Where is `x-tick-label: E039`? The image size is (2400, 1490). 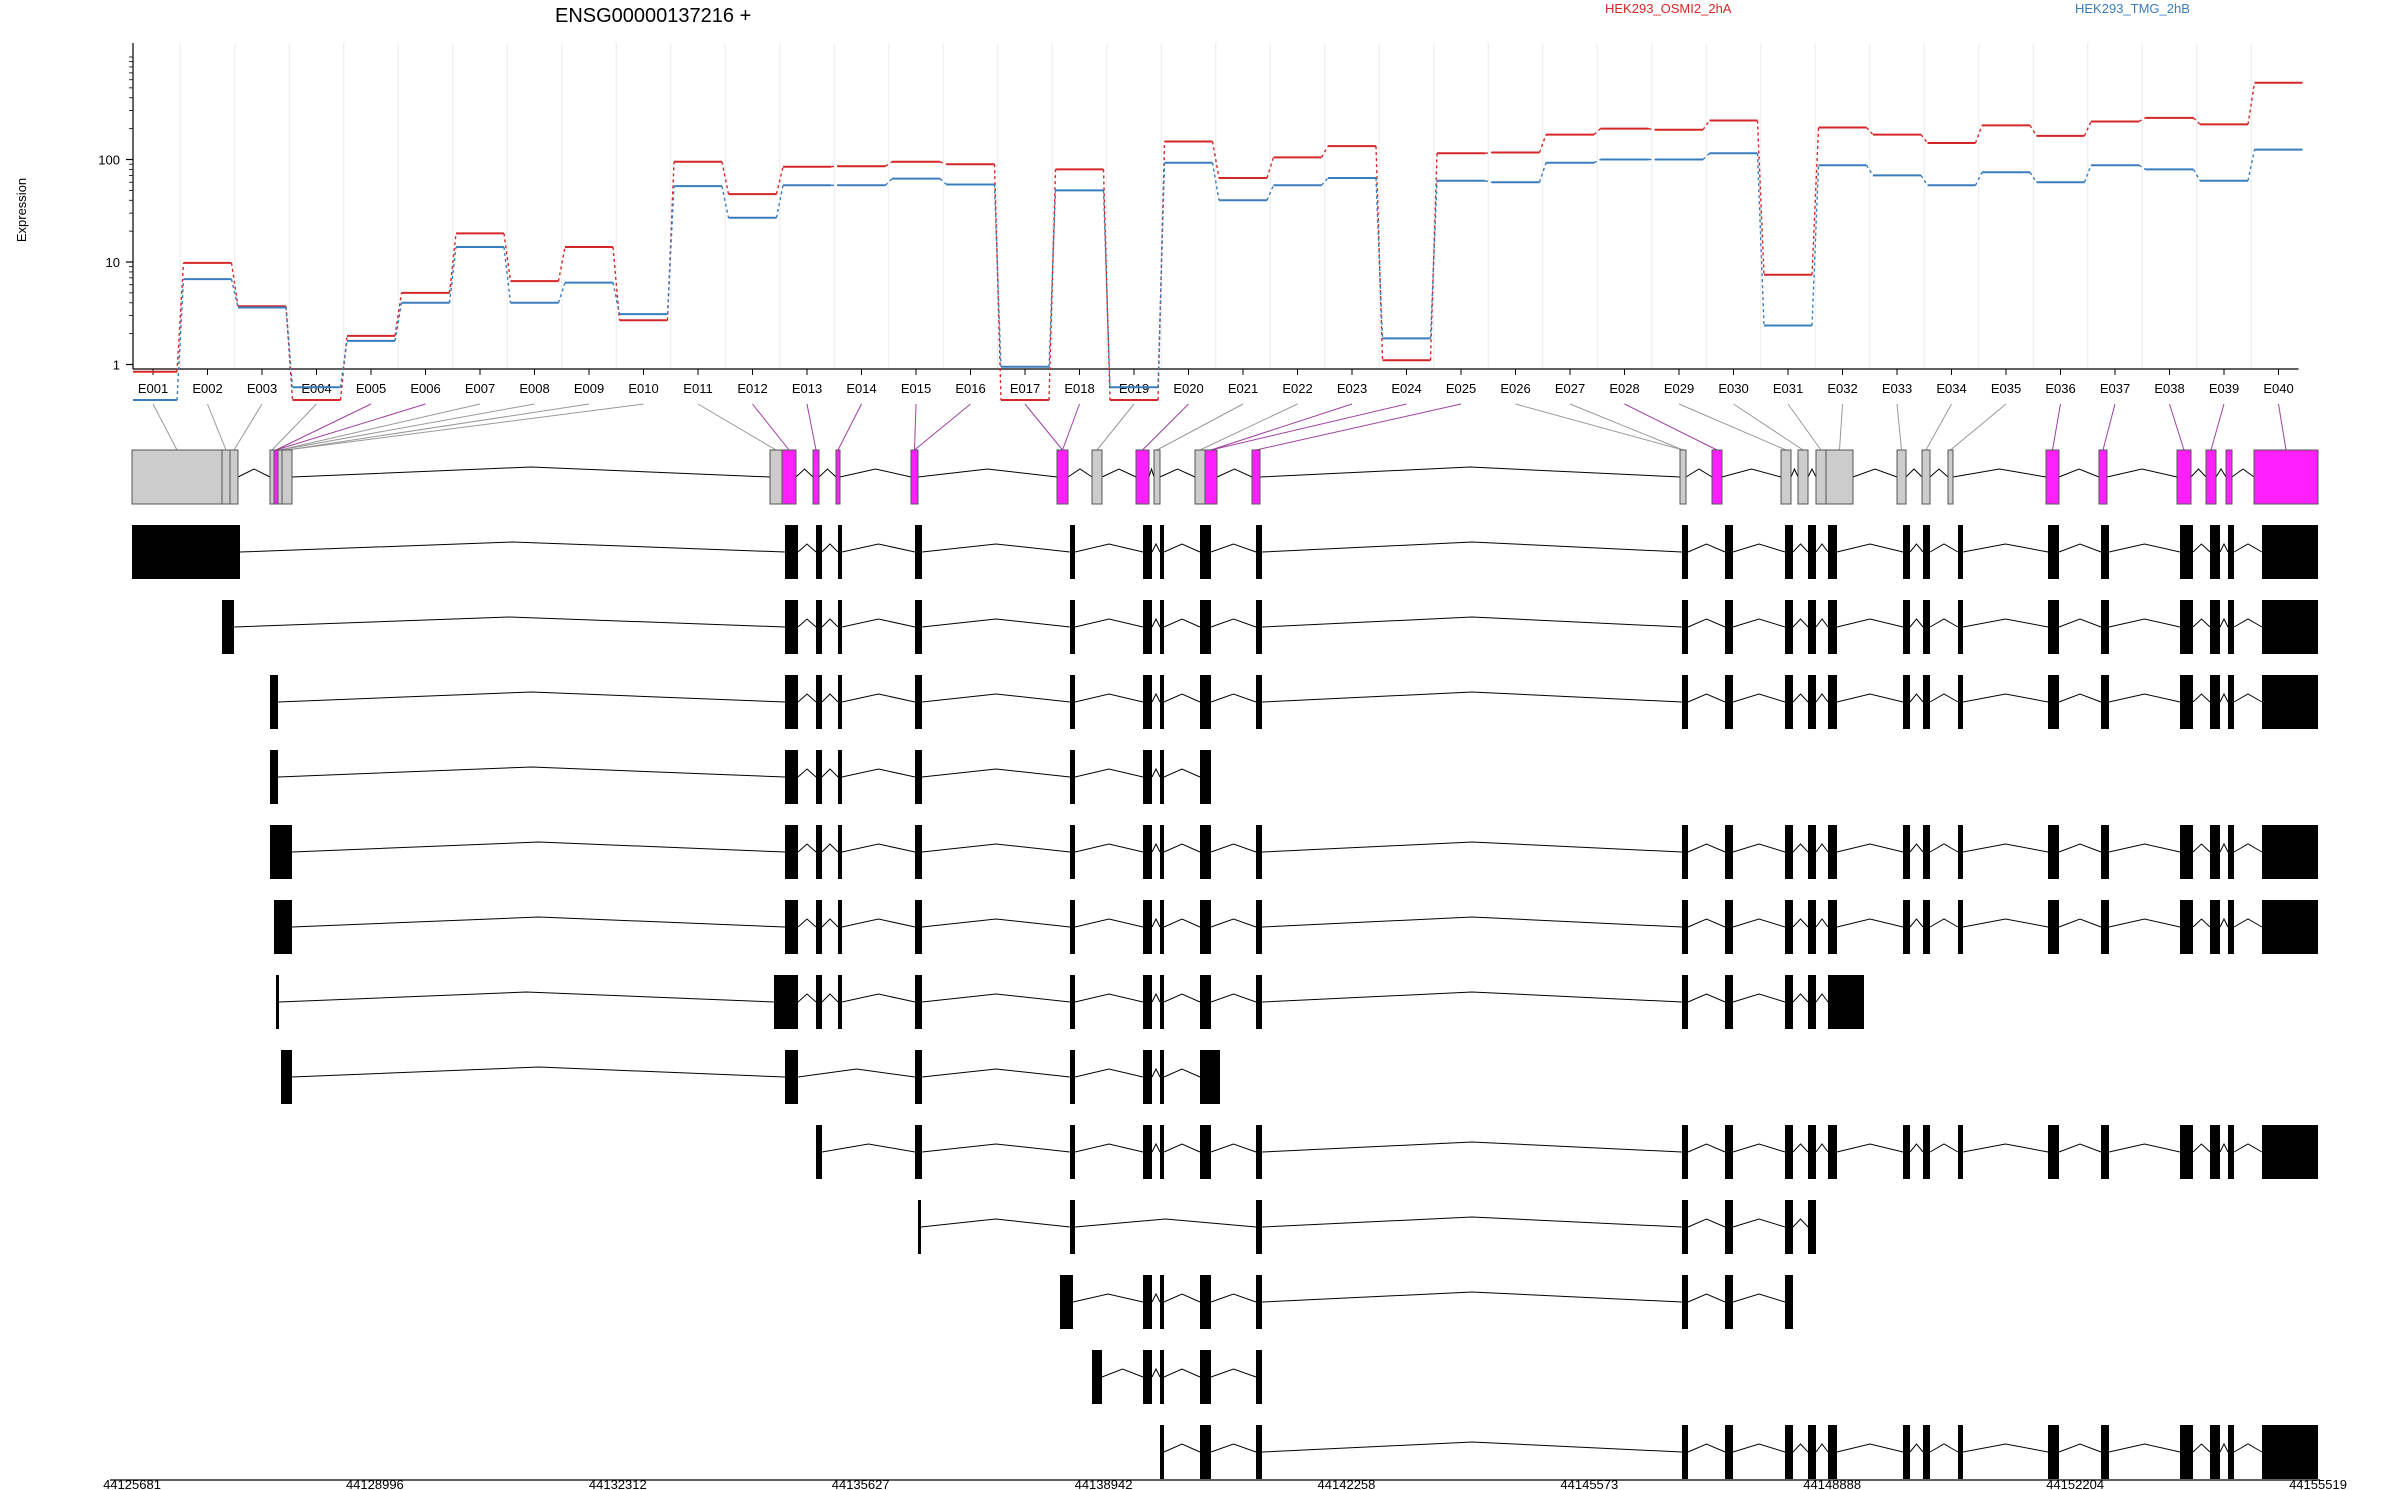 x-tick-label: E039 is located at coordinates (2224, 388).